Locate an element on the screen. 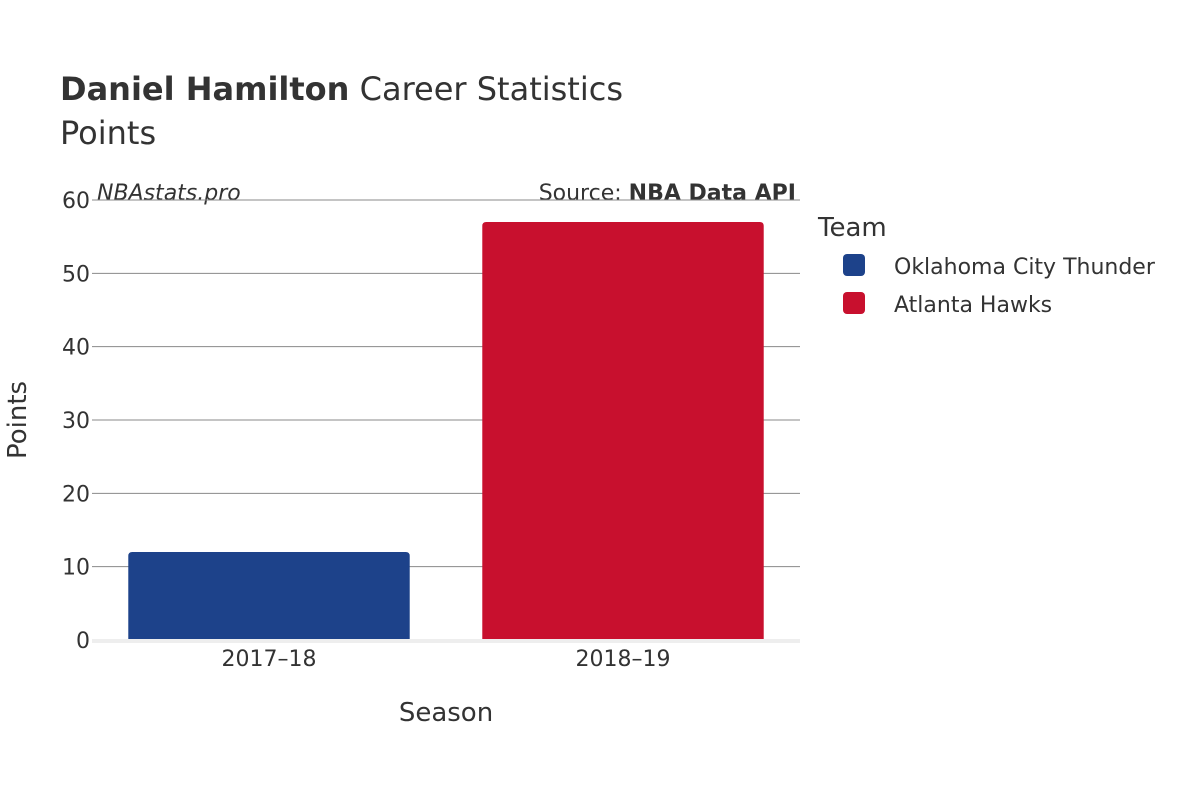  y-tick-label: 0 is located at coordinates (83, 641).